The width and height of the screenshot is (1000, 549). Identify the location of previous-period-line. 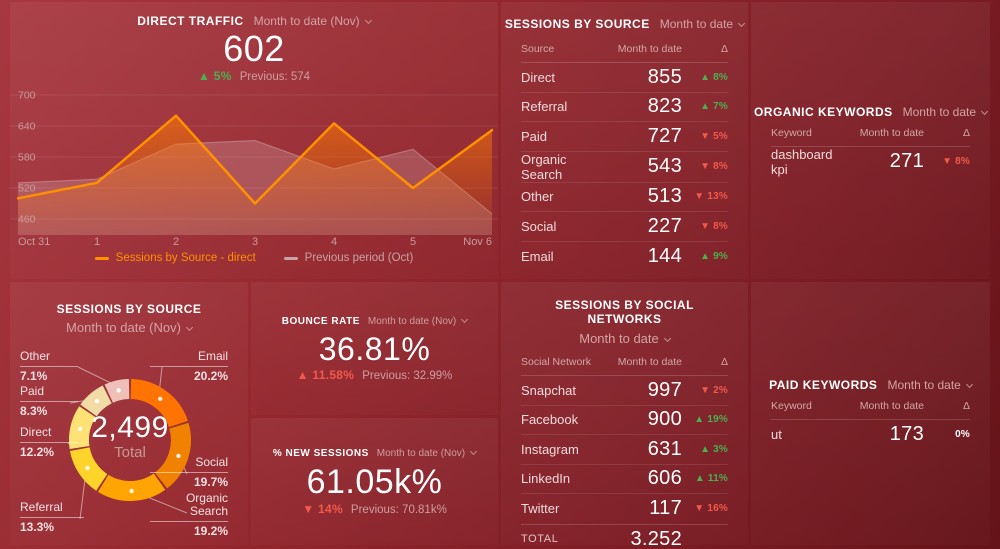
(255, 177).